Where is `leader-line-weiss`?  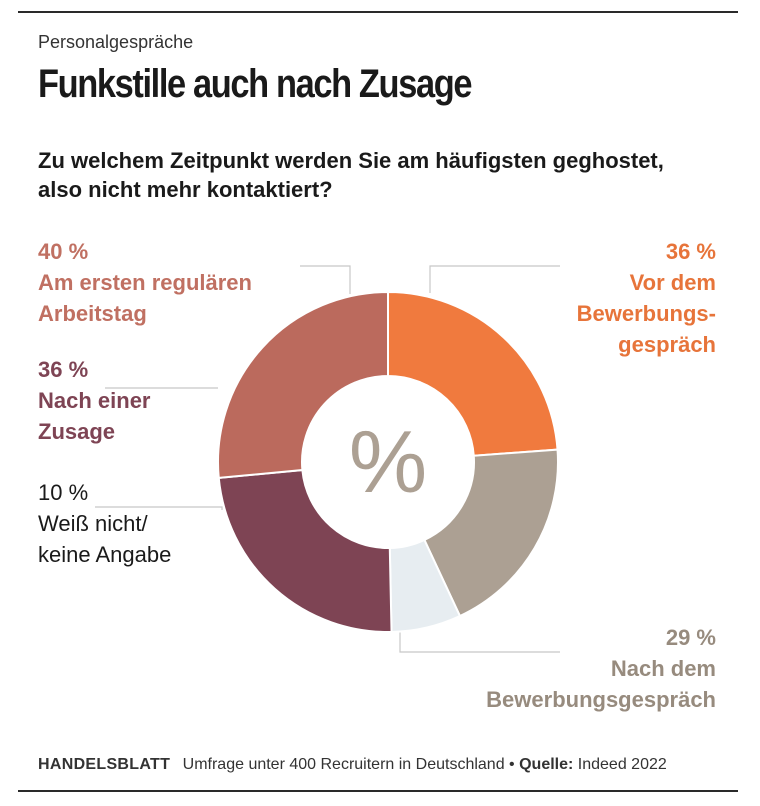
leader-line-weiss is located at coordinates (159, 508).